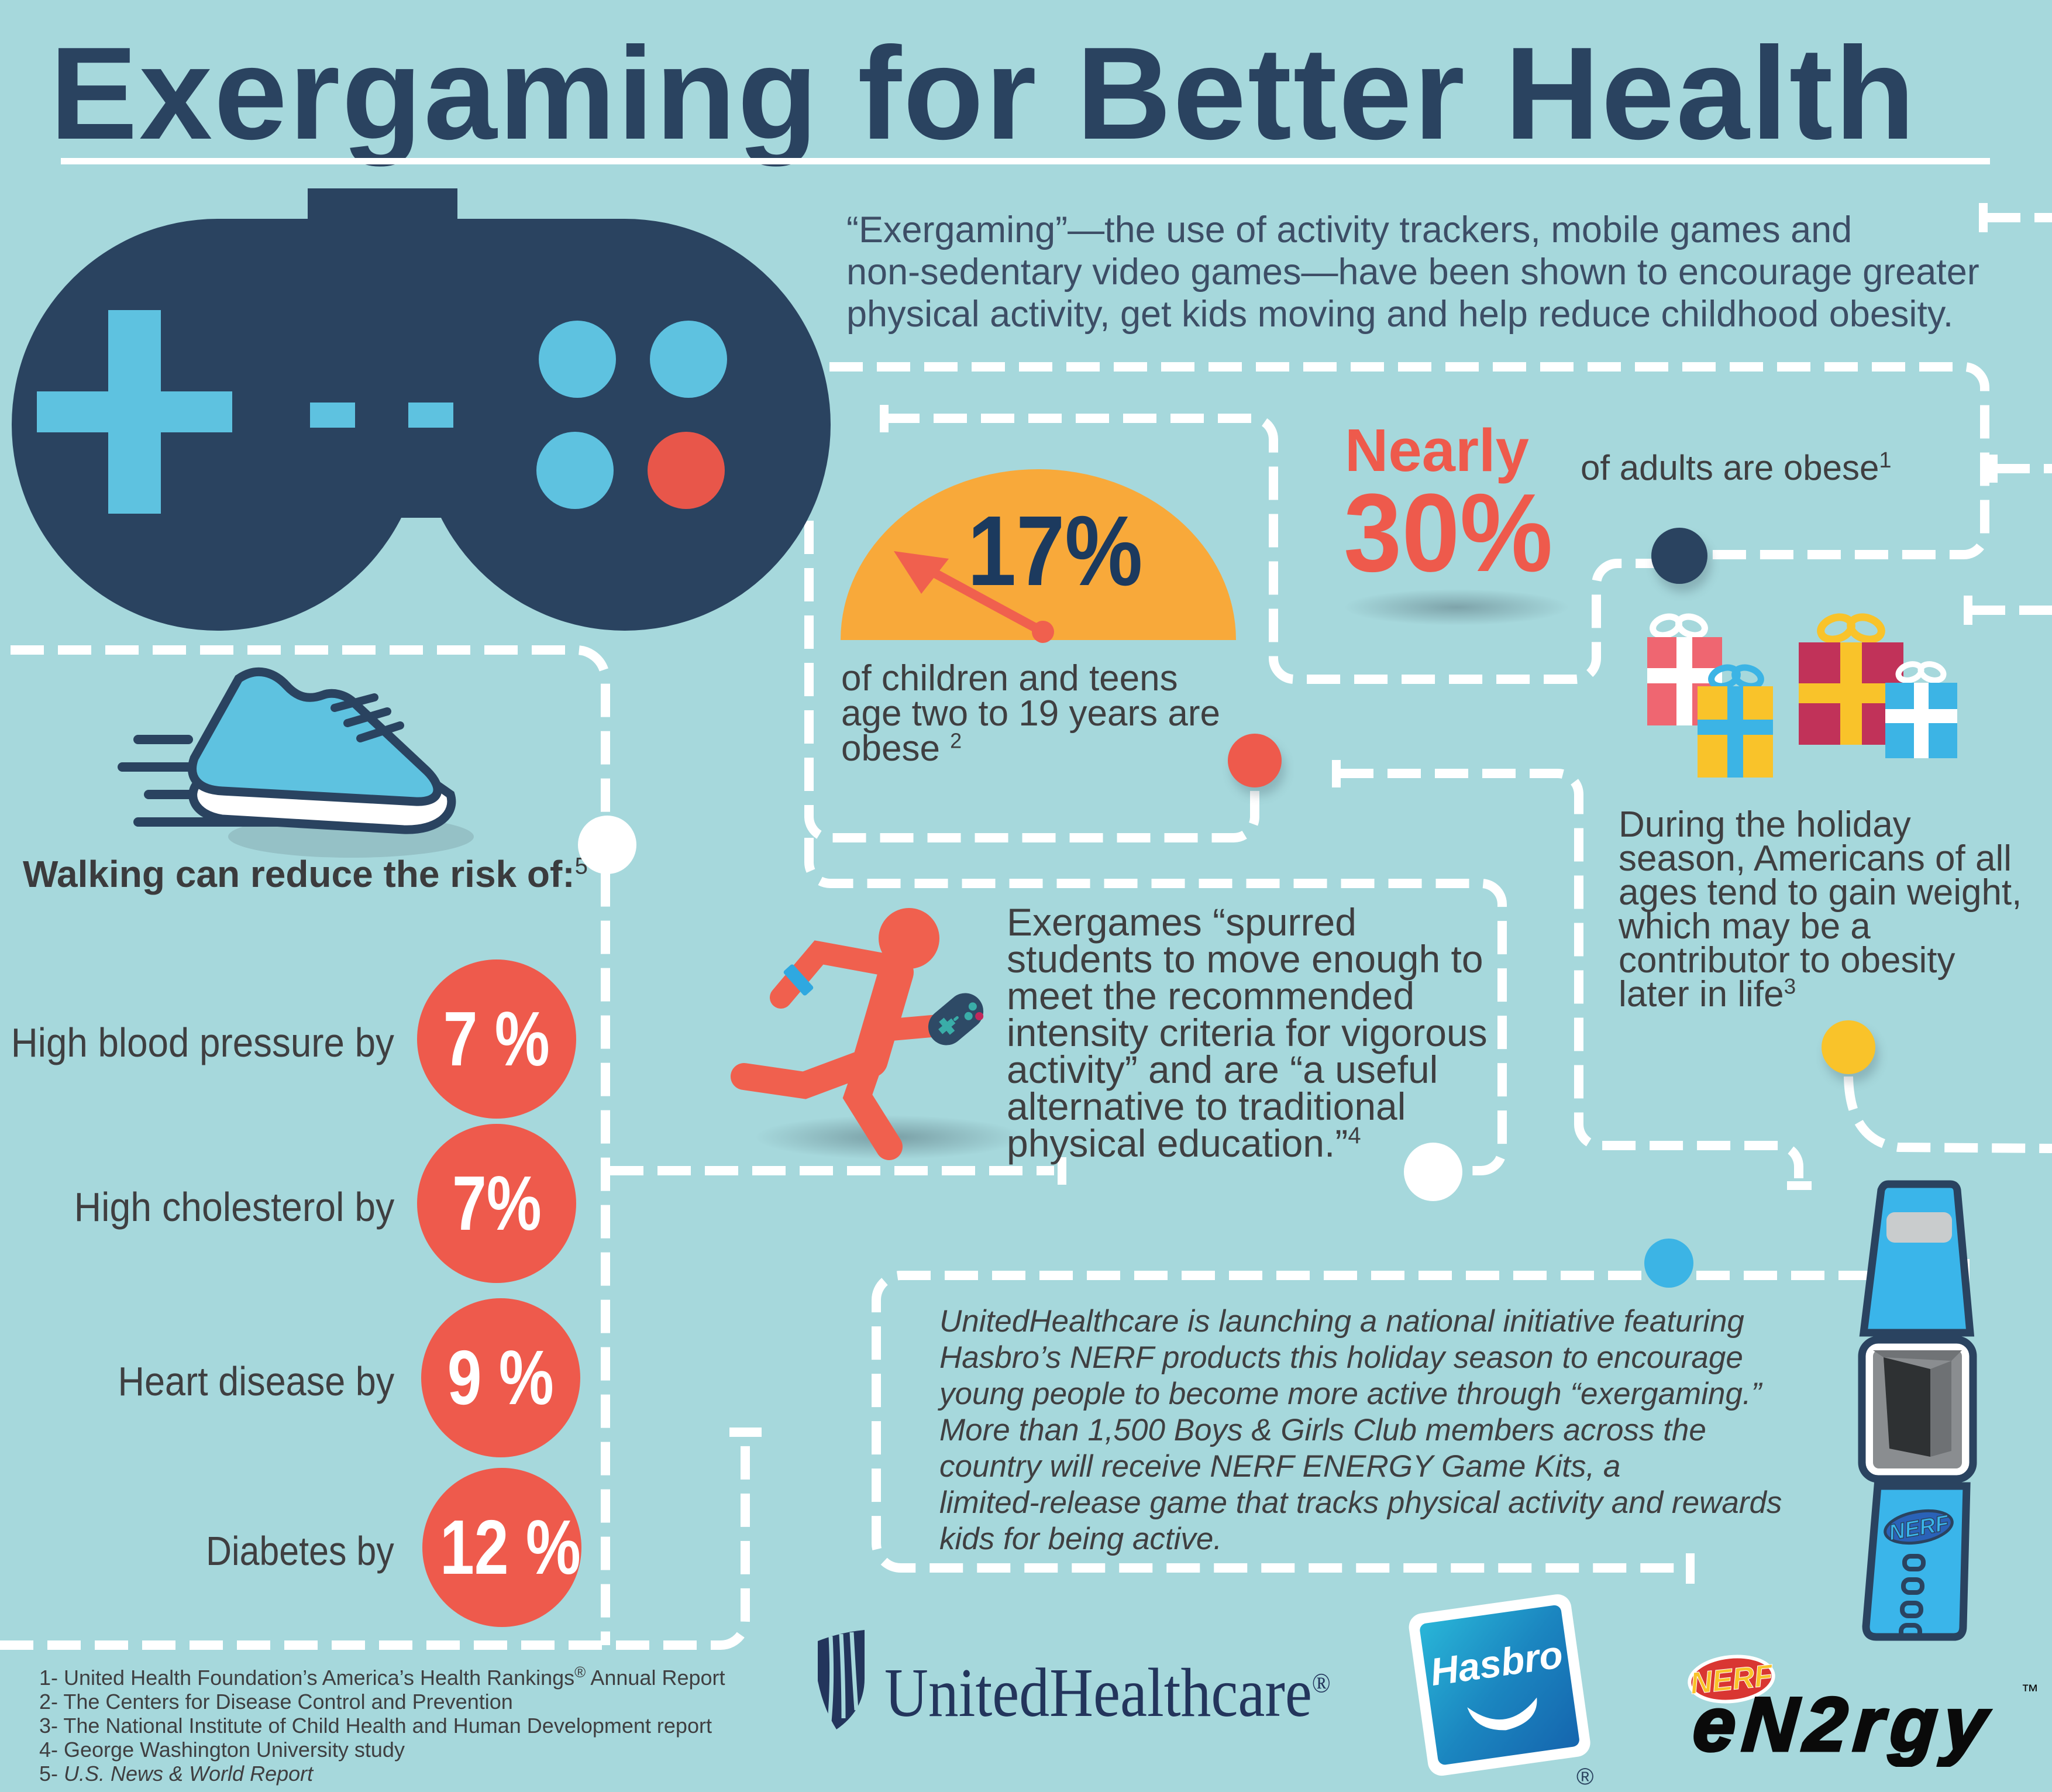 The width and height of the screenshot is (2052, 1792). Describe the element at coordinates (2030, 1691) in the screenshot. I see `svg-text: ™` at that location.